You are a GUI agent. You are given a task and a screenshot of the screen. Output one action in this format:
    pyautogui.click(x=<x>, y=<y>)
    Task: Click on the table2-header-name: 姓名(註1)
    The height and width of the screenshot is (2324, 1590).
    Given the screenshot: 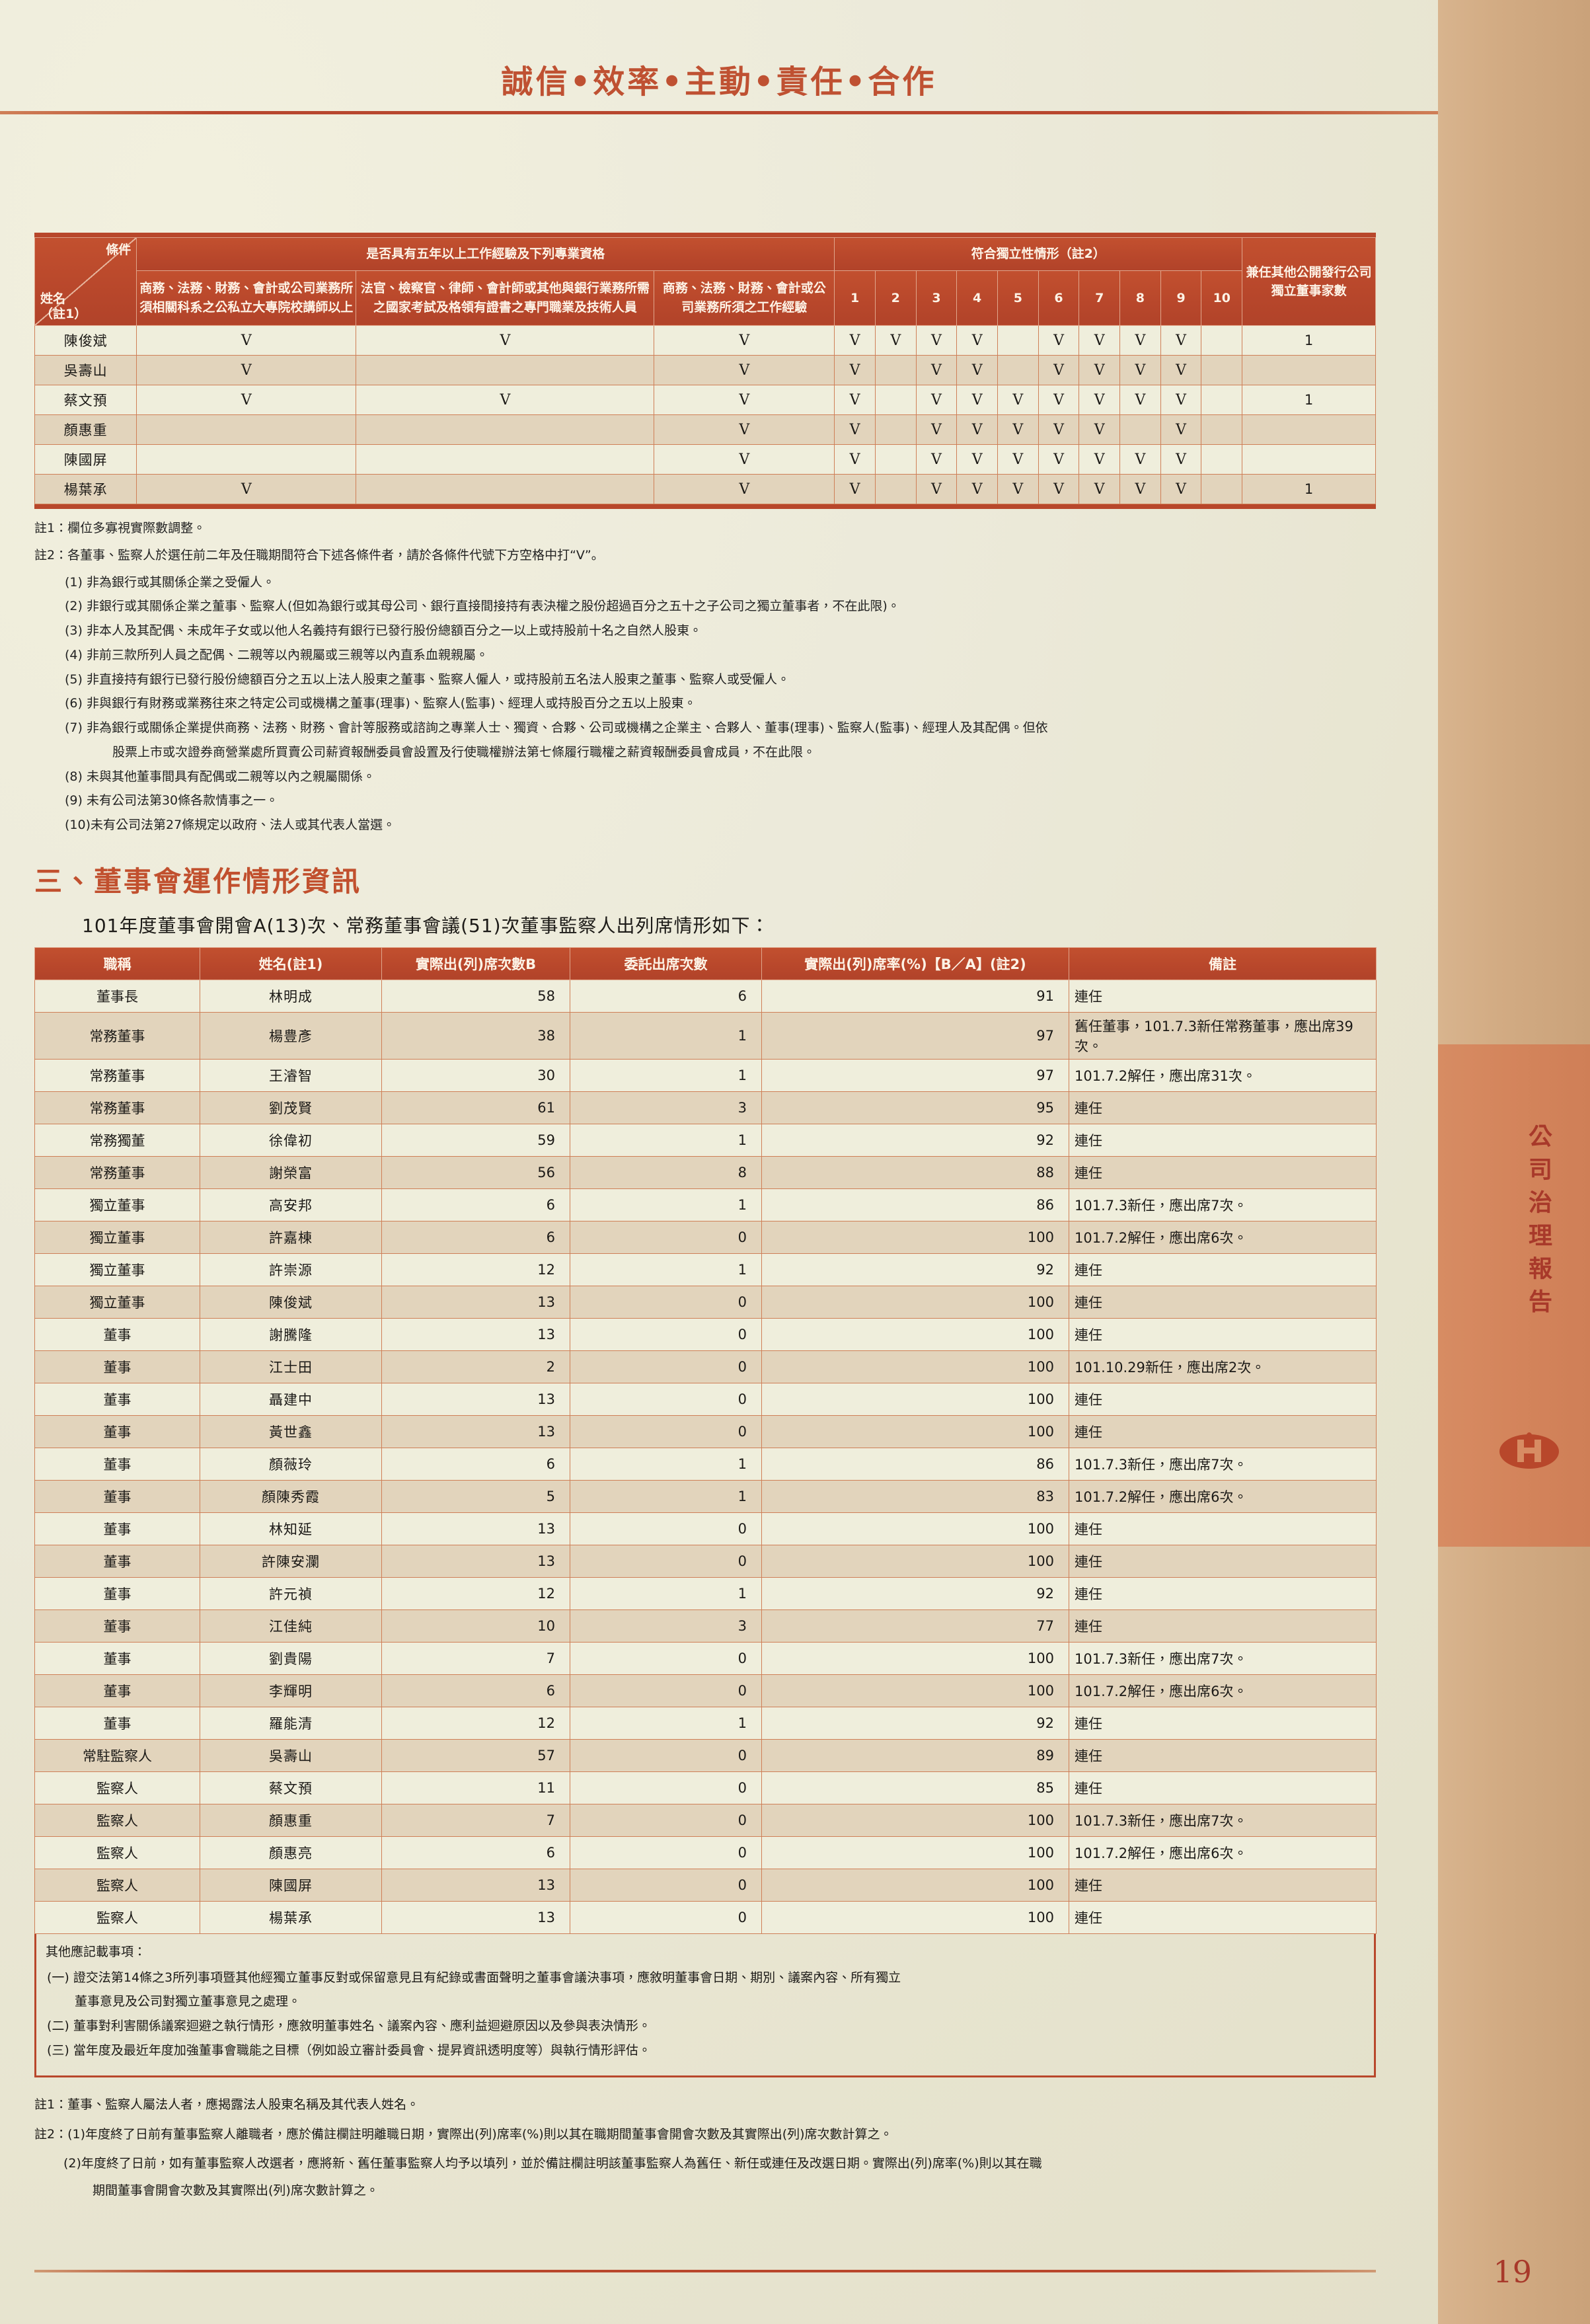 What is the action you would take?
    pyautogui.click(x=291, y=963)
    